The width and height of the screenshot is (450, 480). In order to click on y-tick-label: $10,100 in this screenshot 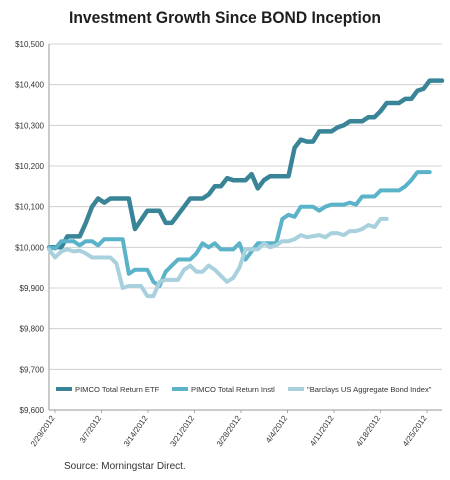, I will do `click(29, 207)`.